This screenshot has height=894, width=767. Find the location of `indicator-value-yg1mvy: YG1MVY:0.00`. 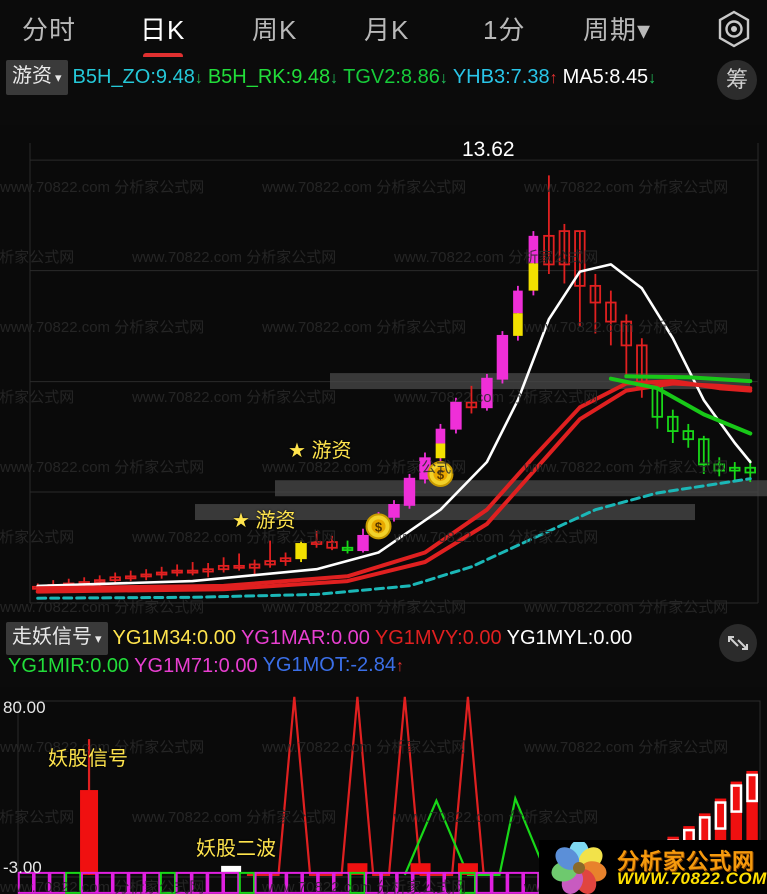

indicator-value-yg1mvy: YG1MVY:0.00 is located at coordinates (438, 638).